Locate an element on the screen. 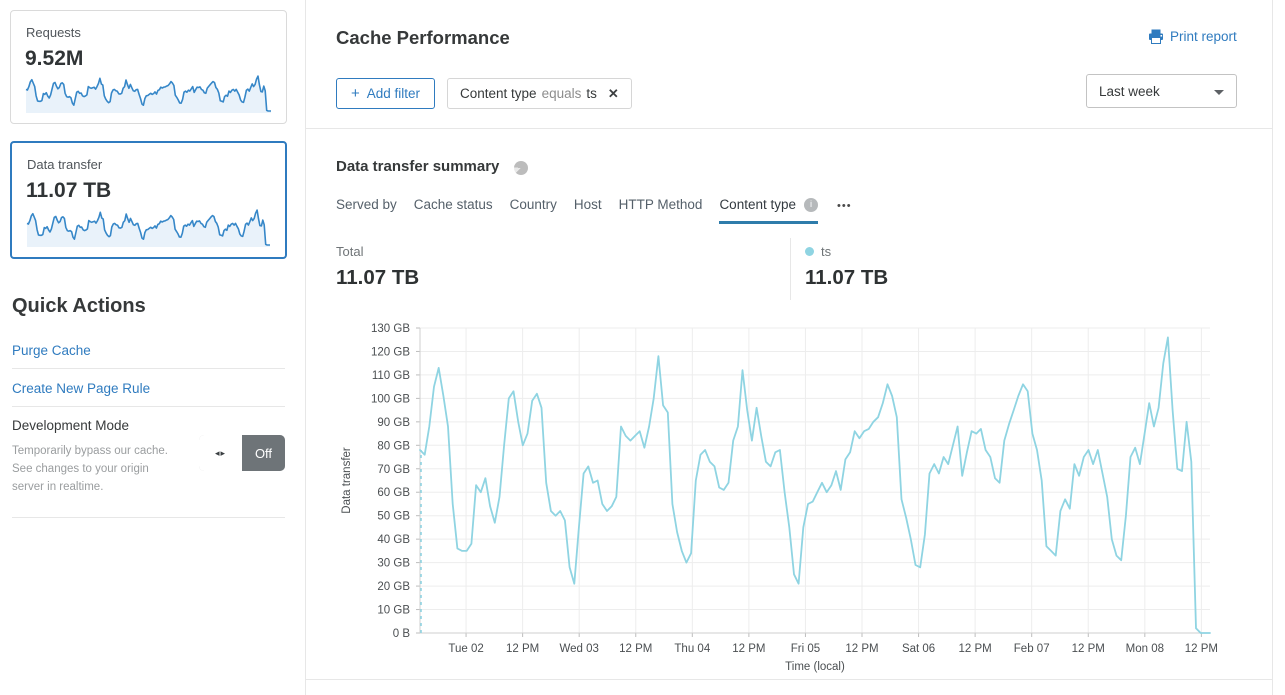 Image resolution: width=1285 pixels, height=695 pixels. svg-text: Wed 03 is located at coordinates (578, 649).